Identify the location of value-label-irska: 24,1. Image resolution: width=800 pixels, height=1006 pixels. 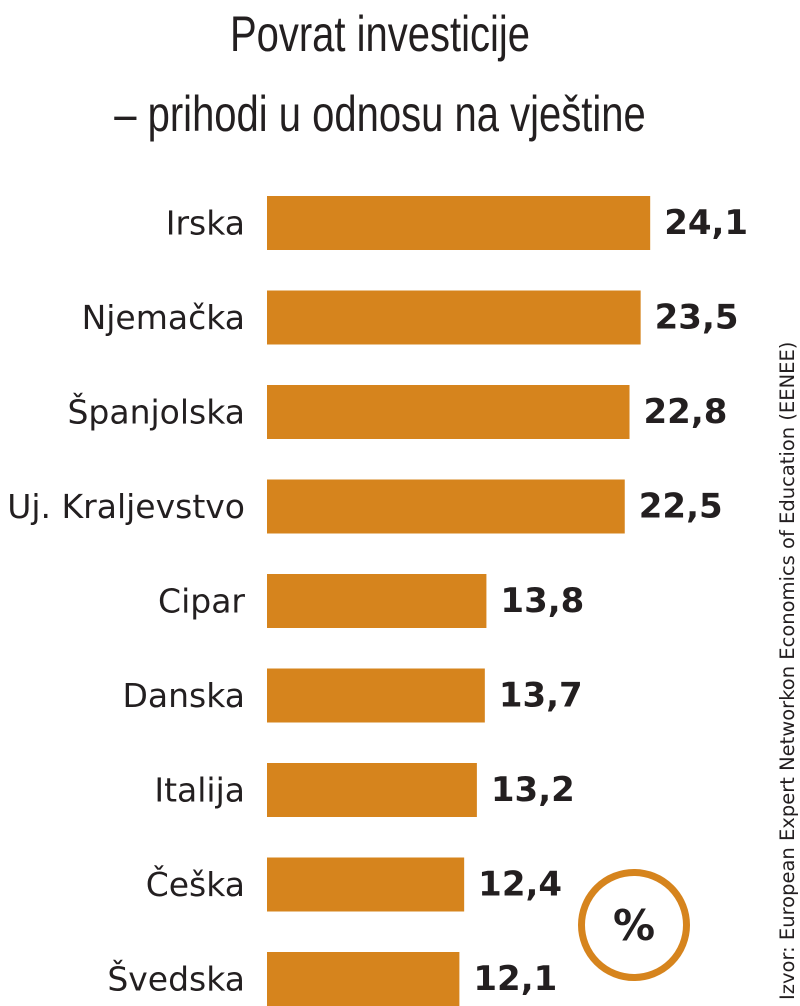
(706, 223).